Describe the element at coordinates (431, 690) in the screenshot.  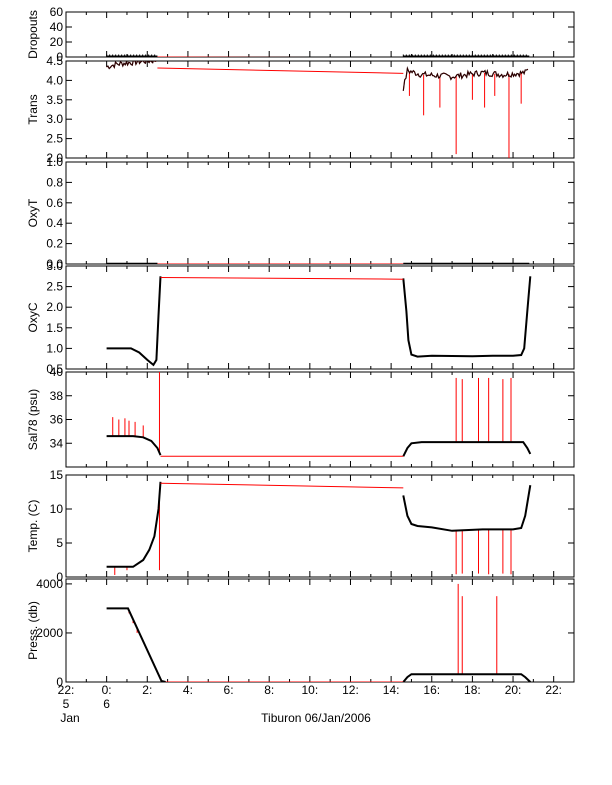
I see `x-tick-label: 16:` at that location.